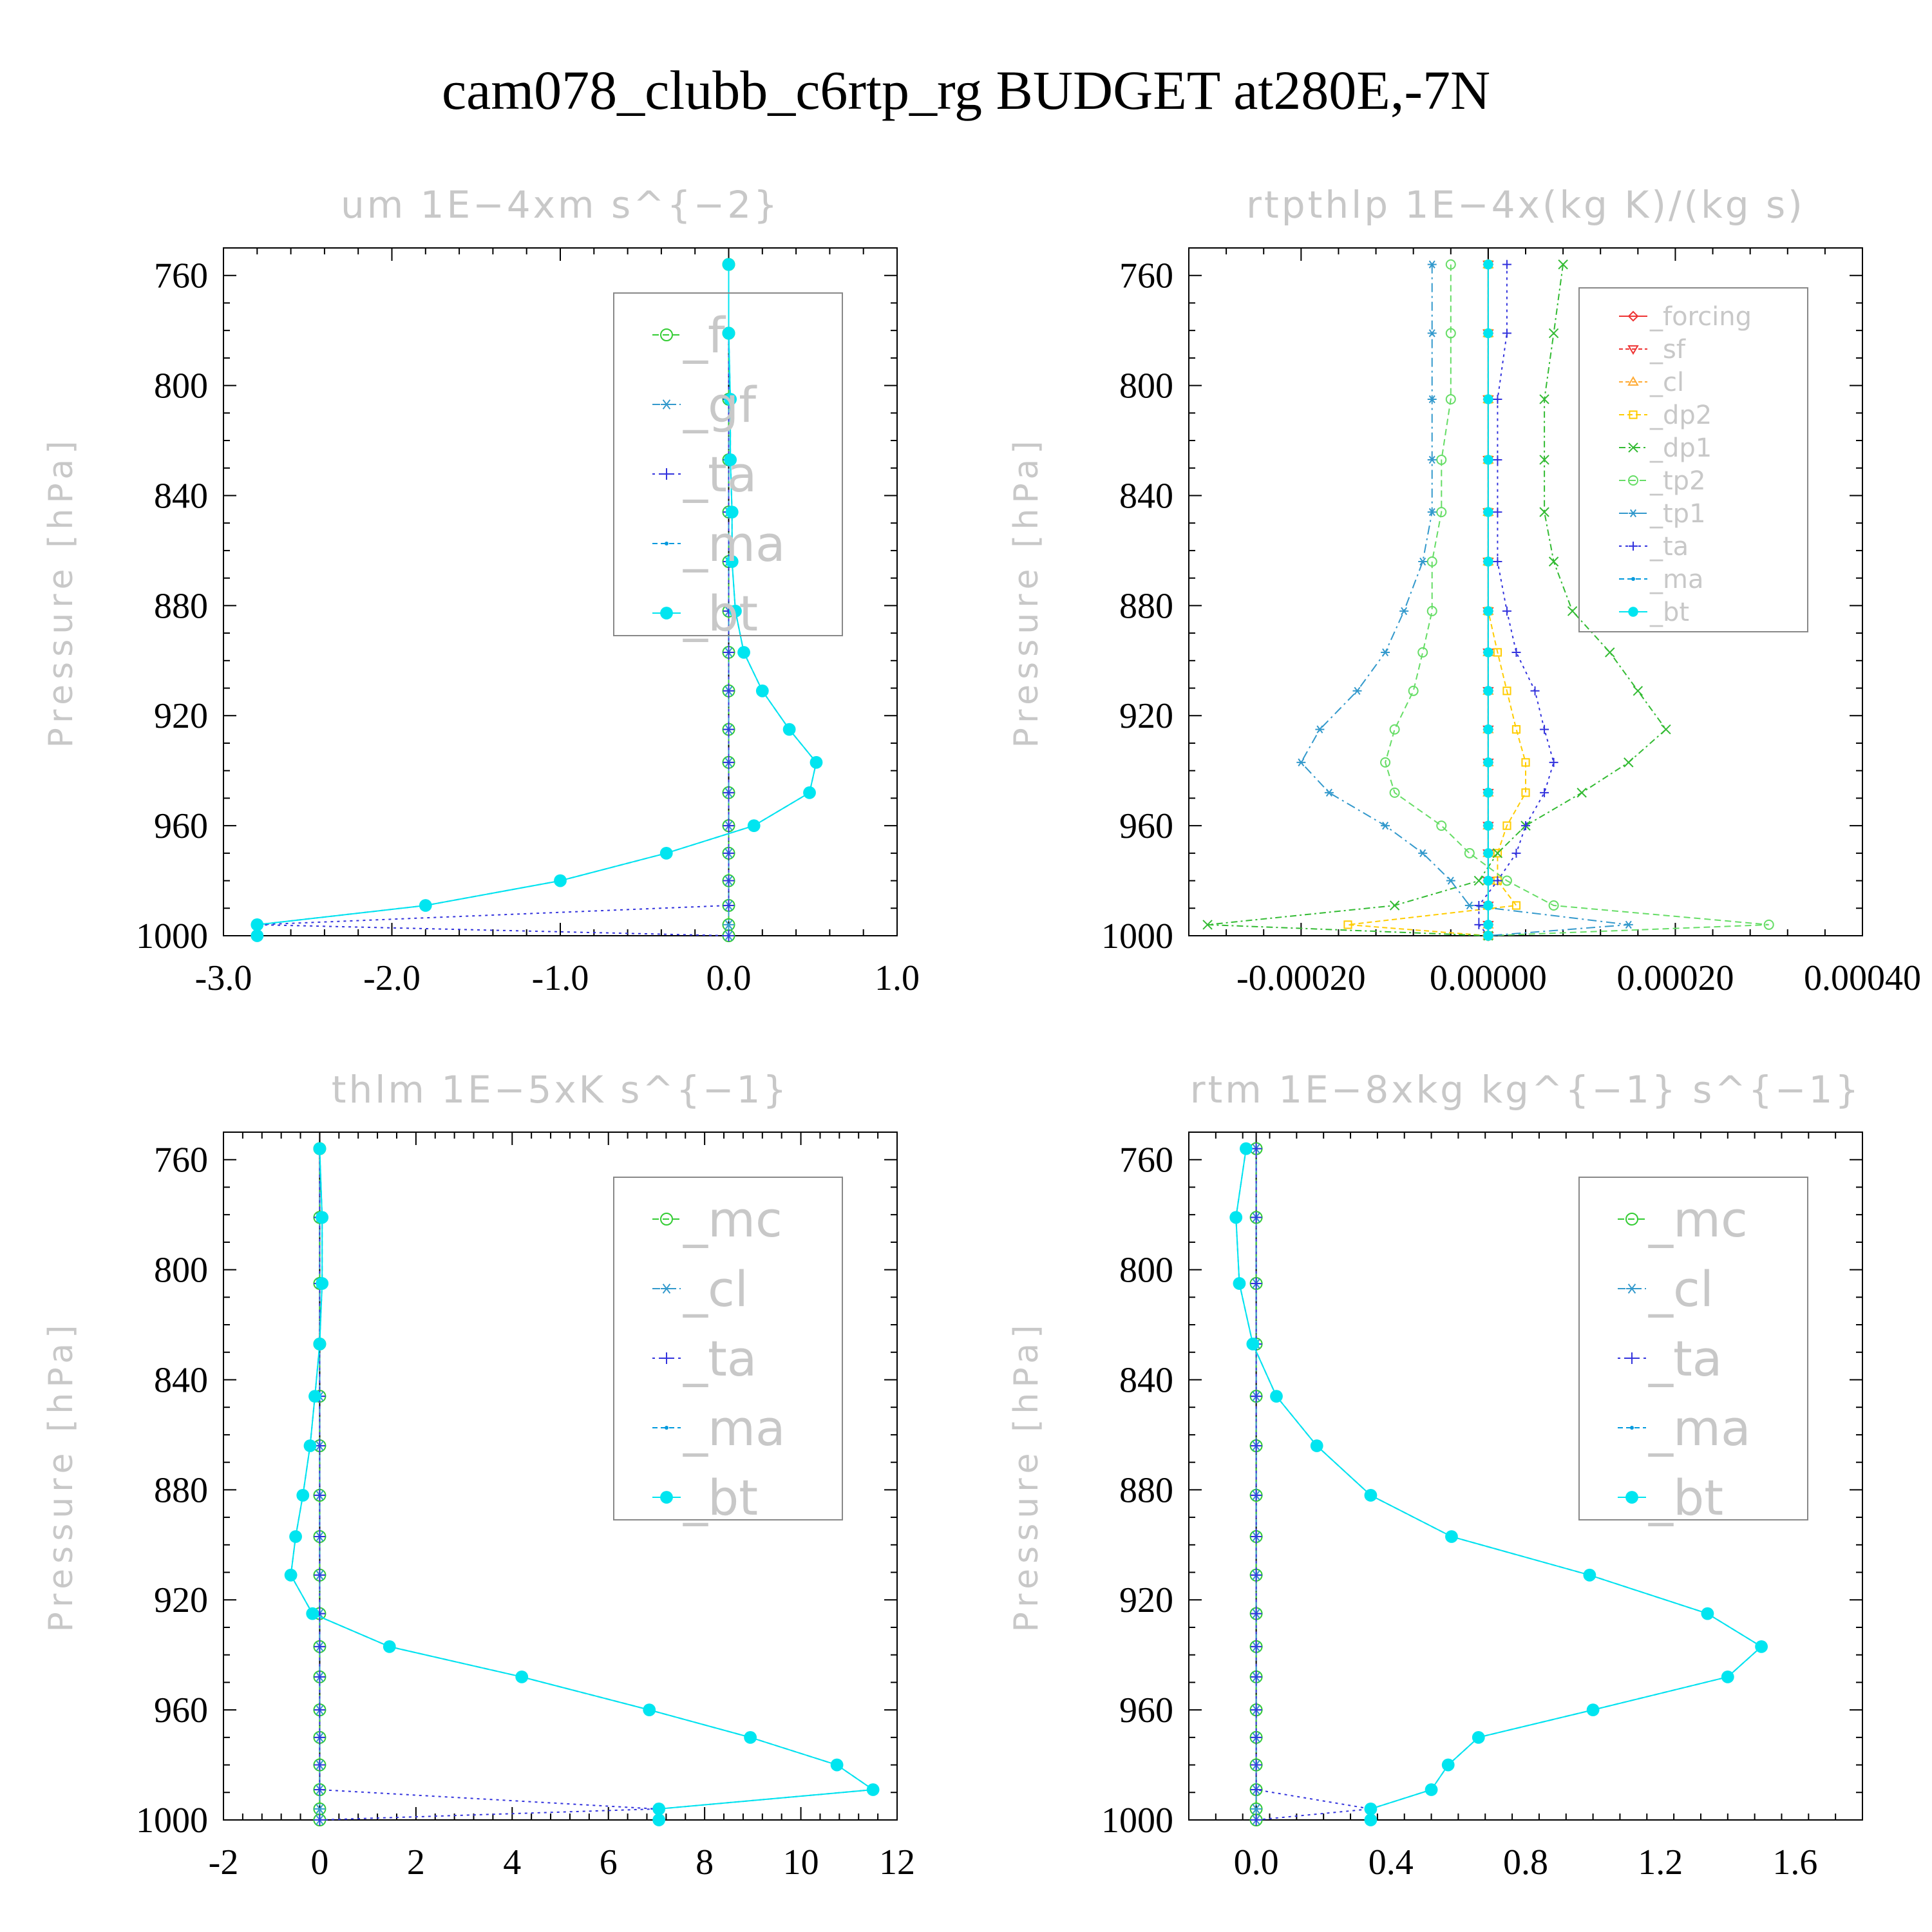 The width and height of the screenshot is (1932, 1932). I want to click on x-tick-label: 10, so click(801, 1862).